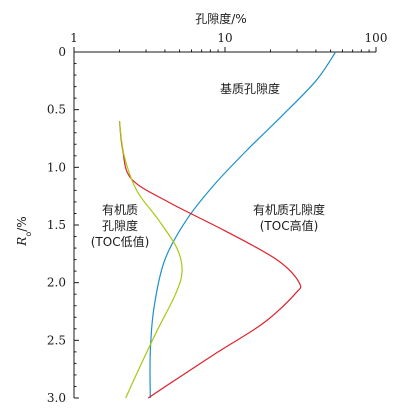 Image resolution: width=405 pixels, height=409 pixels. Describe the element at coordinates (224, 38) in the screenshot. I see `x-tick-label: 10` at that location.